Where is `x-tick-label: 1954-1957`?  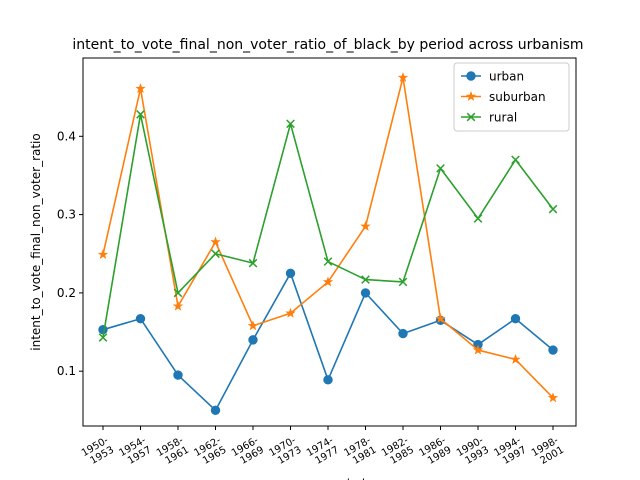
x-tick-label: 1954-1957 is located at coordinates (135, 452).